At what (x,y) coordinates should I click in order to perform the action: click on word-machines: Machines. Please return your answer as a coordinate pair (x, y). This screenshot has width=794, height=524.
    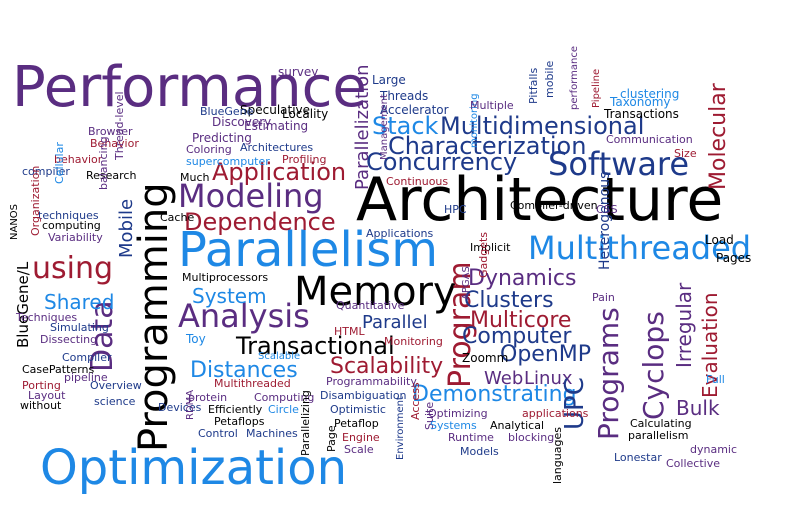
    Looking at the image, I should click on (272, 433).